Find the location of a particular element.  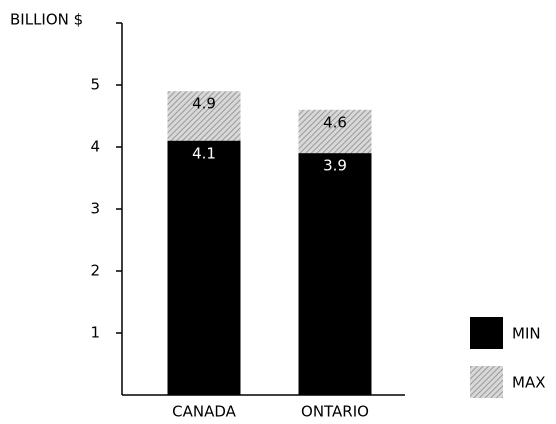

y-tick-label: 3 is located at coordinates (95, 209).